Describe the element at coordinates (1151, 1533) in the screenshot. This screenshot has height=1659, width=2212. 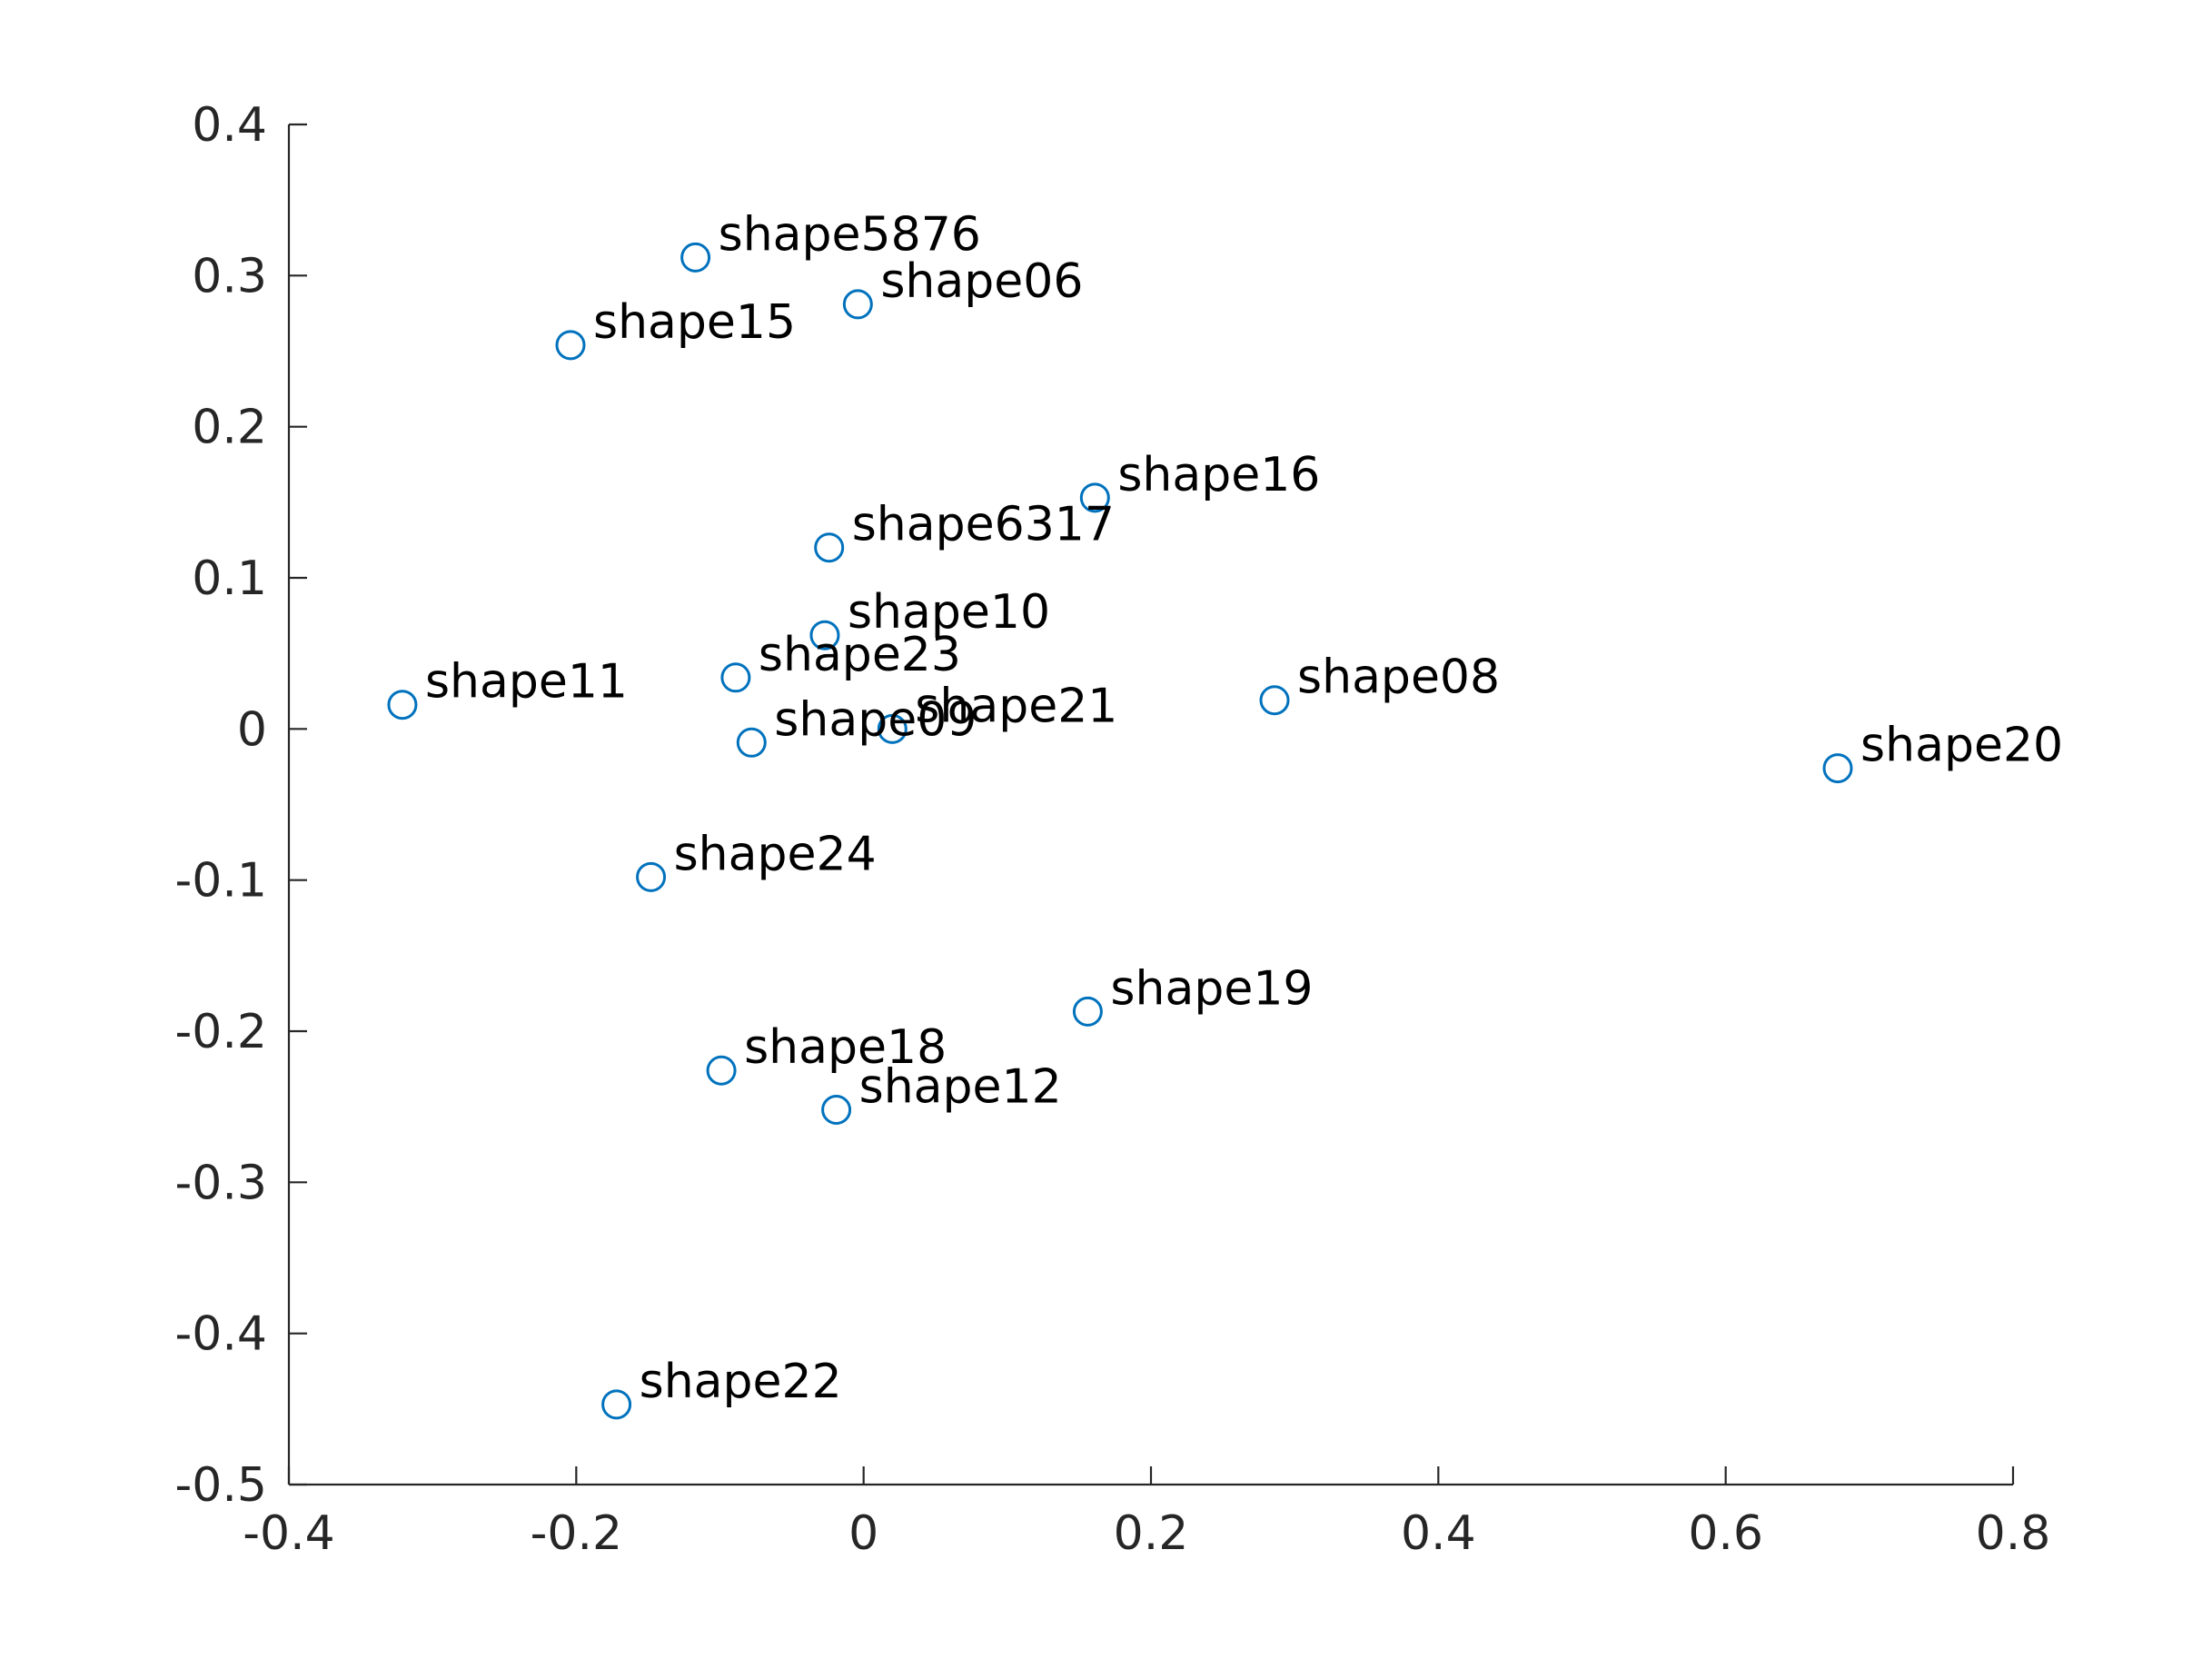
I see `x-tick-label: 0.2` at that location.